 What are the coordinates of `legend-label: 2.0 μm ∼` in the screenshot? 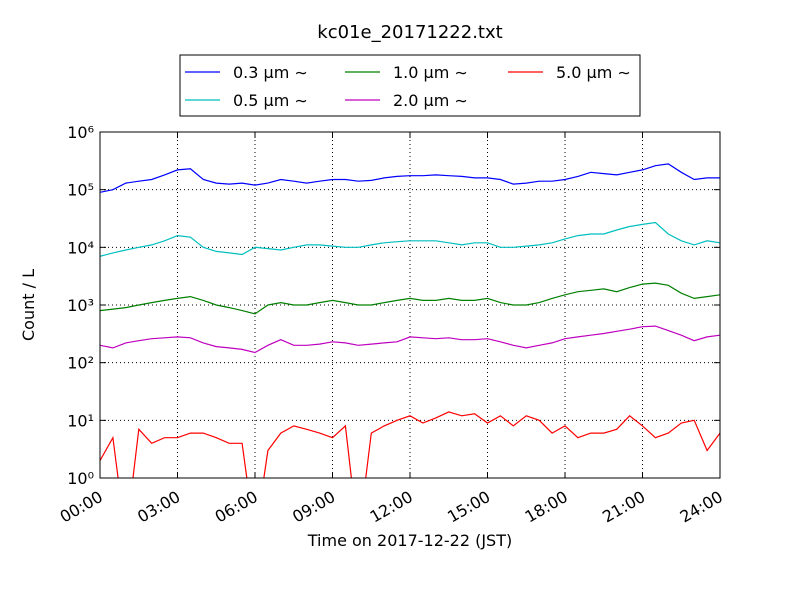 It's located at (430, 100).